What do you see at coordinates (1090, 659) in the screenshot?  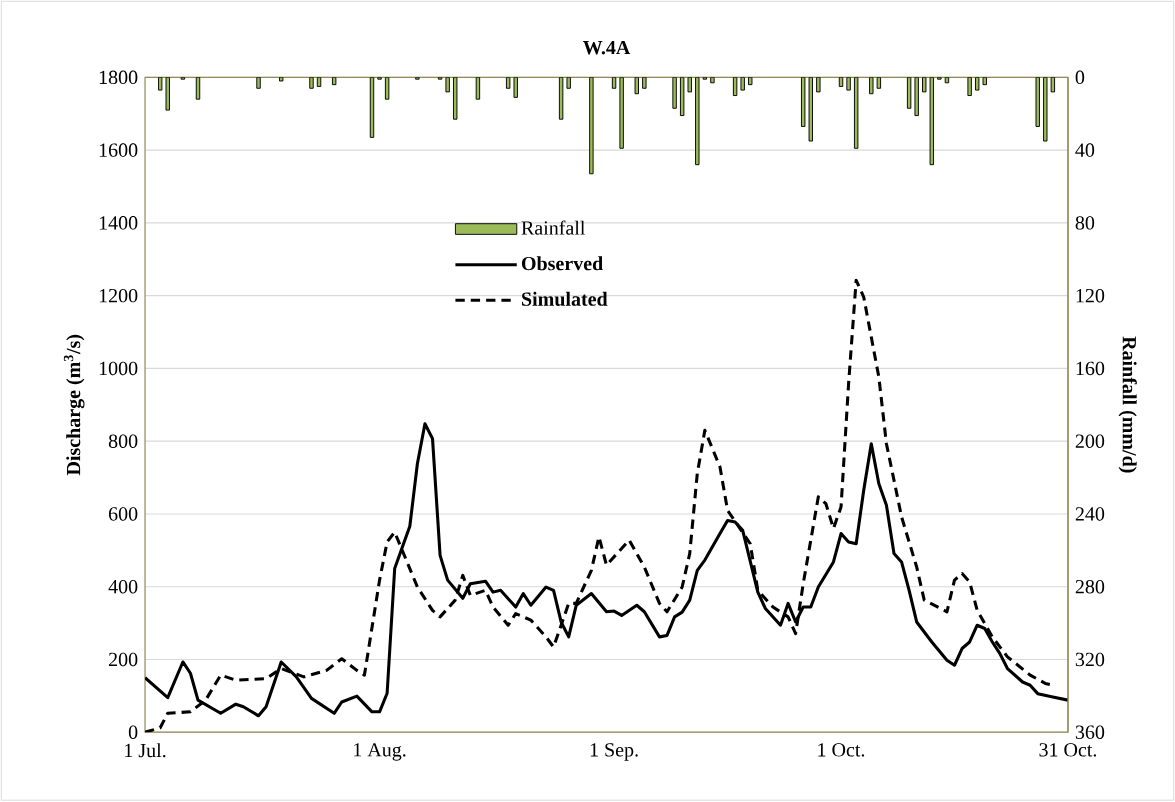 I see `y2-tick-label: 320` at bounding box center [1090, 659].